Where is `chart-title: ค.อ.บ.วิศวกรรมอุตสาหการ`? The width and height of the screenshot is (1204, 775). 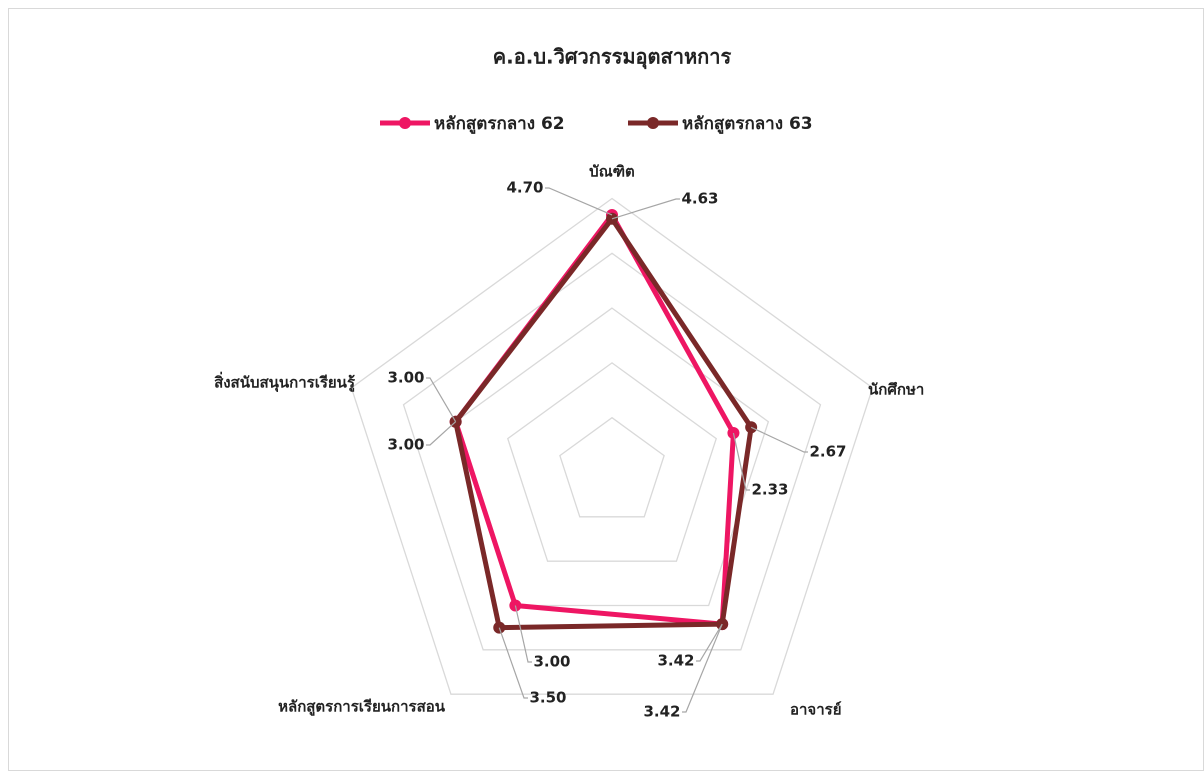 chart-title: ค.อ.บ.วิศวกรรมอุตสาหการ is located at coordinates (612, 57).